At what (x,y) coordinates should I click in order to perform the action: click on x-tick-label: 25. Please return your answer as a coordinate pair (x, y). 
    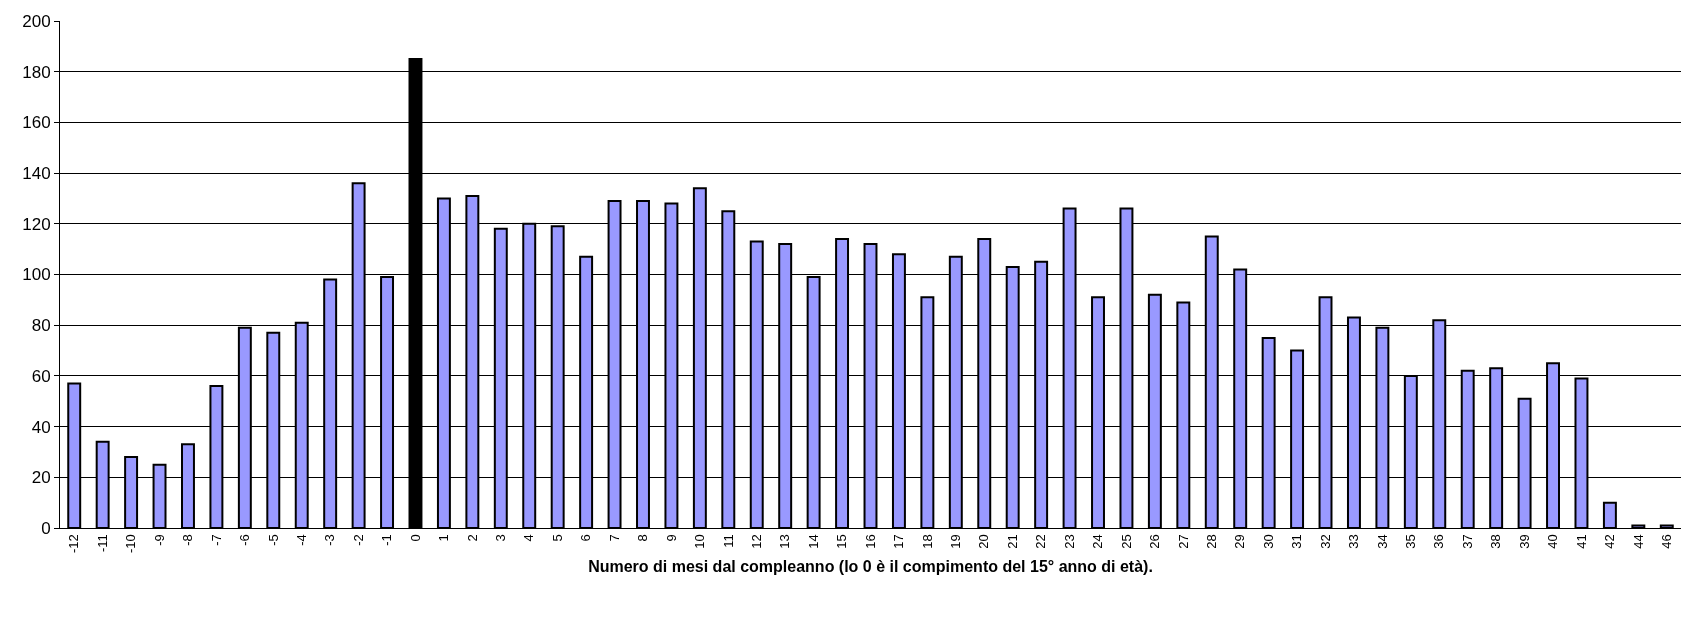
    Looking at the image, I should click on (1126, 541).